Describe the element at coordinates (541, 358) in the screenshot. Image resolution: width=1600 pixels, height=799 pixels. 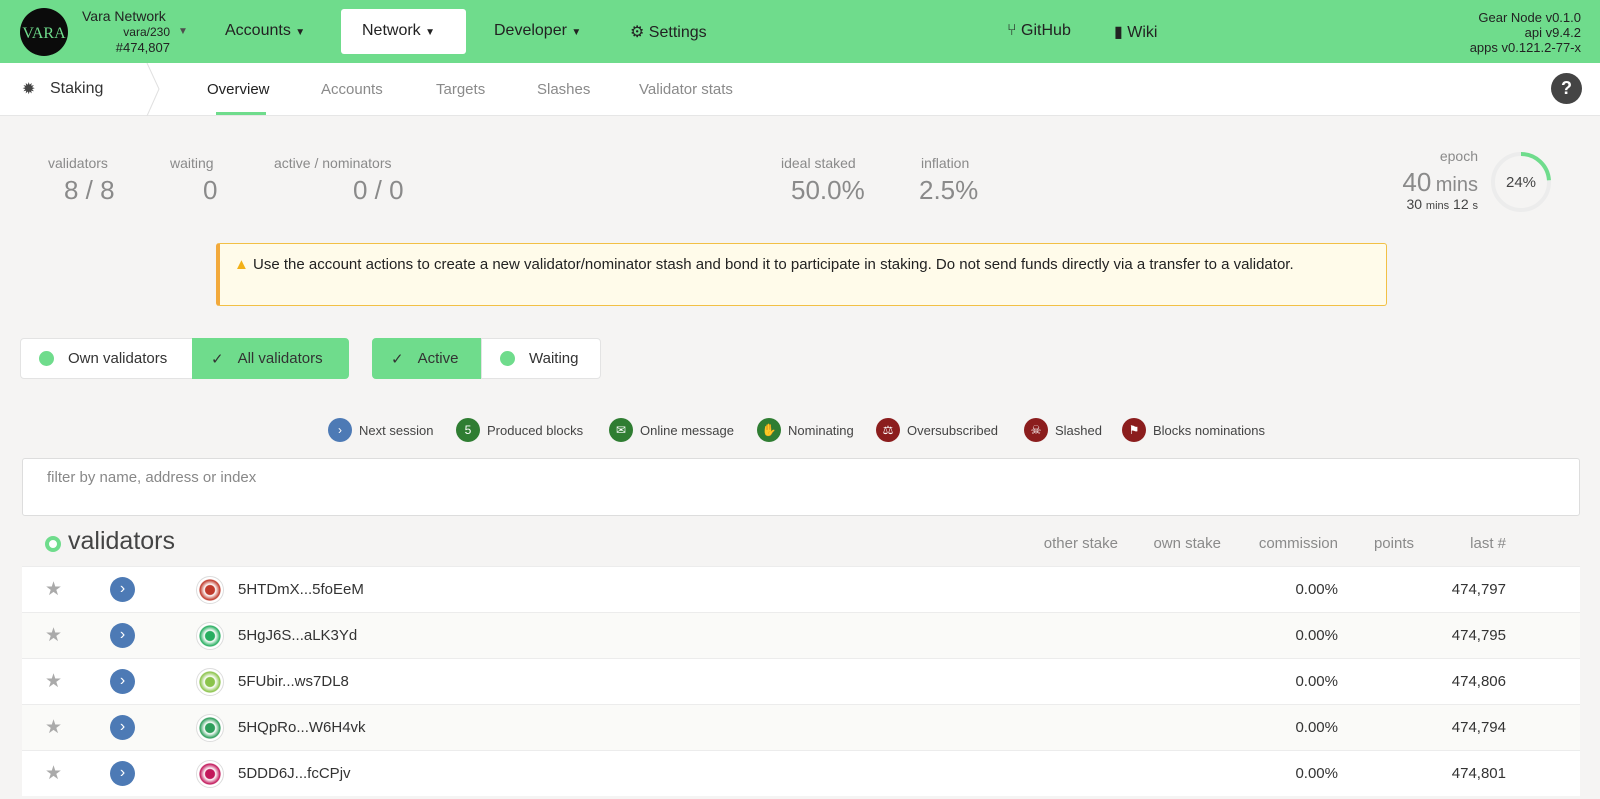
I see `toggle-waiting: Waiting` at that location.